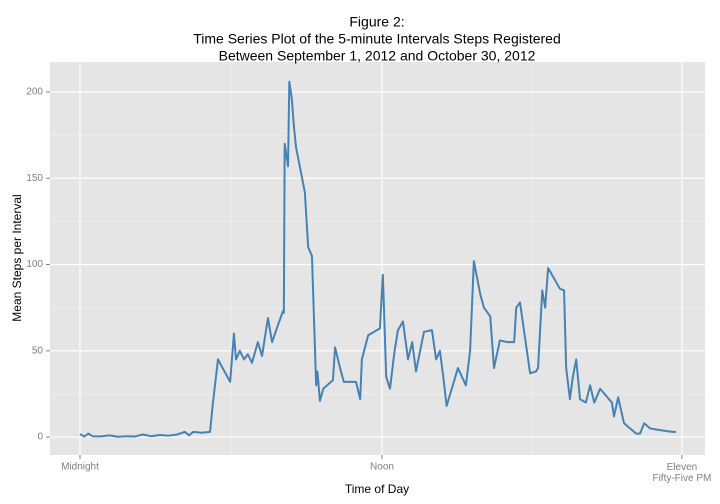  What do you see at coordinates (80, 467) in the screenshot?
I see `x-tick-label: Midnight` at bounding box center [80, 467].